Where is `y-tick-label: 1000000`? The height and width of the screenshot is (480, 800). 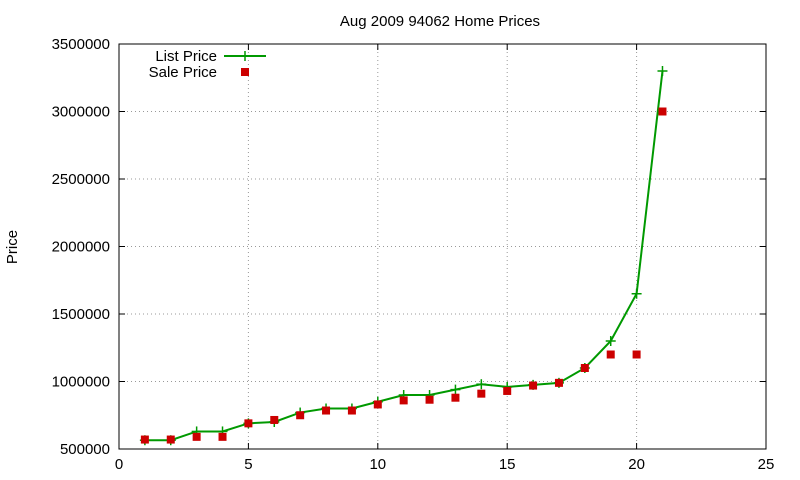
y-tick-label: 1000000 is located at coordinates (81, 382).